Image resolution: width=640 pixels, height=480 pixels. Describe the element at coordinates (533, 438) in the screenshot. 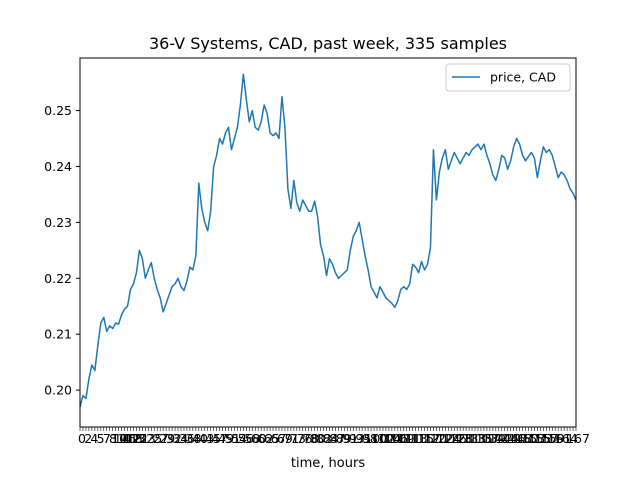

I see `x-tick-label: 153` at that location.